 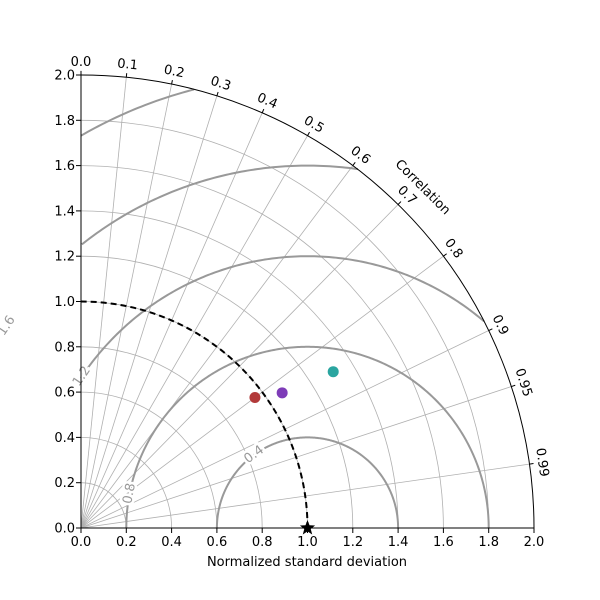 What do you see at coordinates (173, 72) in the screenshot?
I see `correlation-tick-label: 0.2` at bounding box center [173, 72].